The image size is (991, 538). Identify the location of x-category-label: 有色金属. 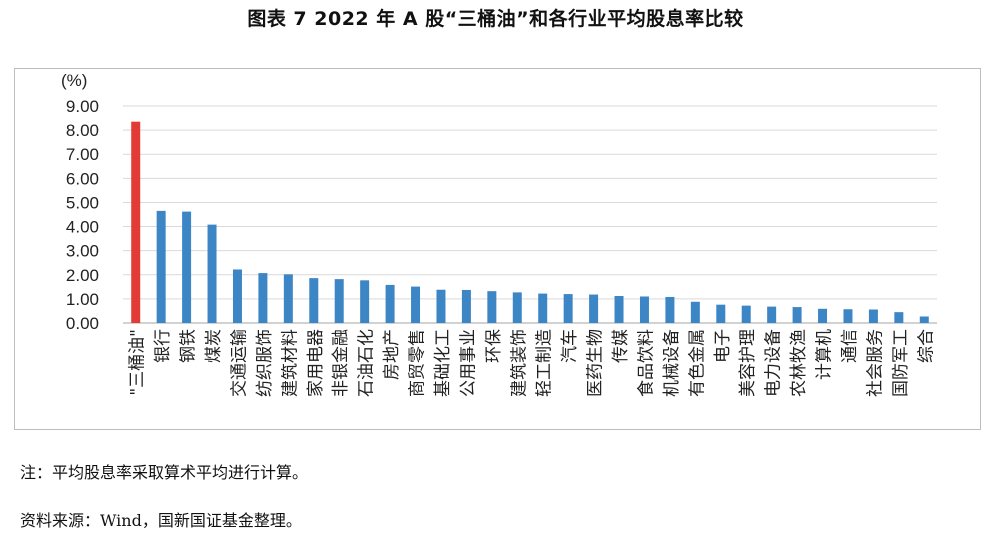
(697, 363).